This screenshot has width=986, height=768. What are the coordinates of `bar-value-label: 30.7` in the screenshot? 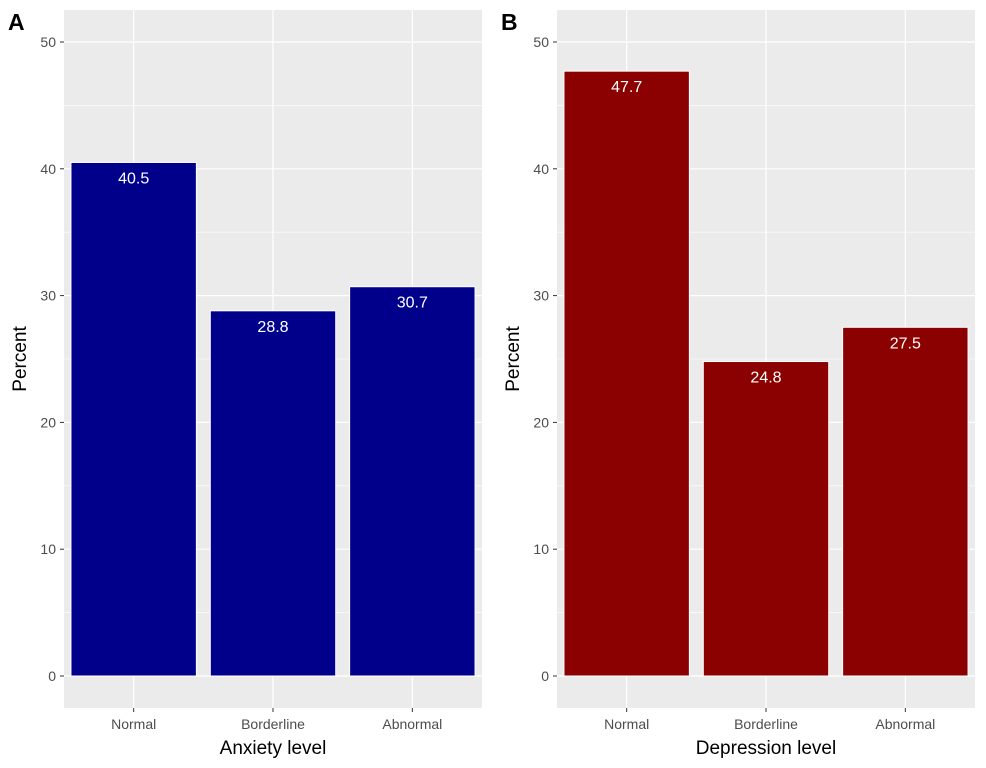 It's located at (412, 303).